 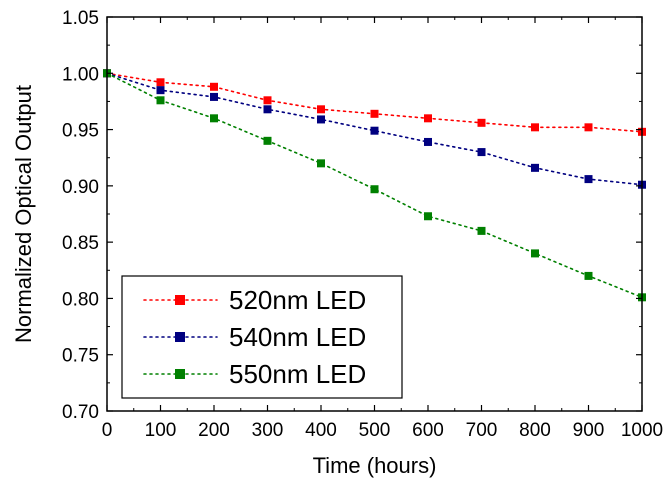 What do you see at coordinates (428, 430) in the screenshot?
I see `x-tick-label: 600` at bounding box center [428, 430].